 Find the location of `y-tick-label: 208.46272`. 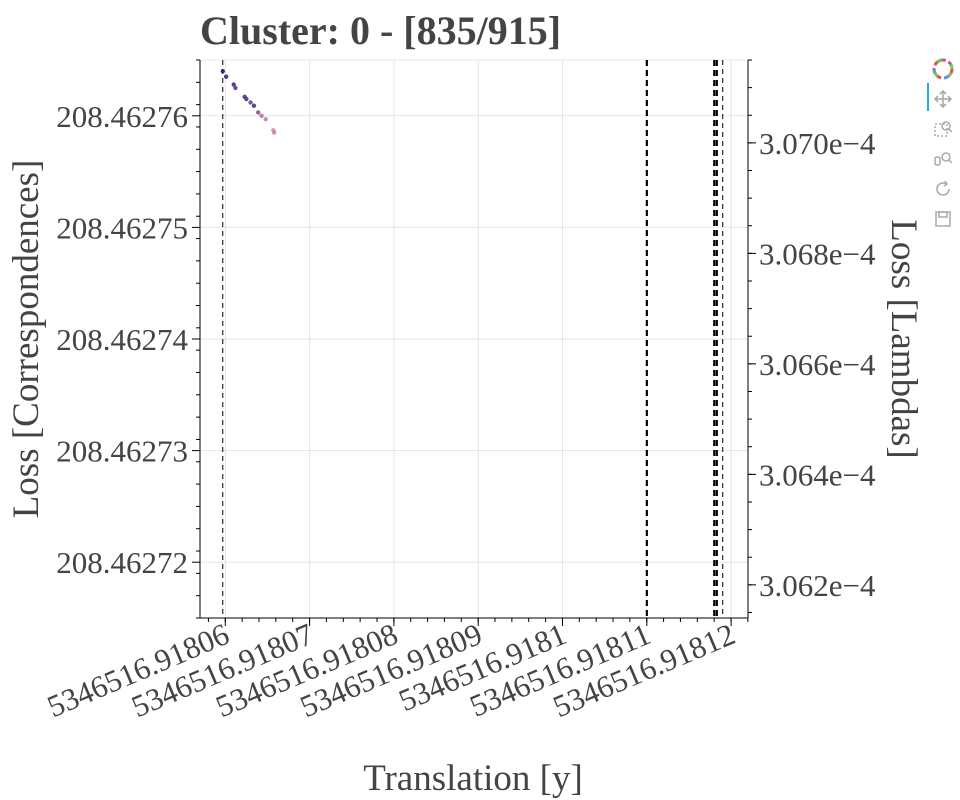

y-tick-label: 208.46272 is located at coordinates (122, 562).